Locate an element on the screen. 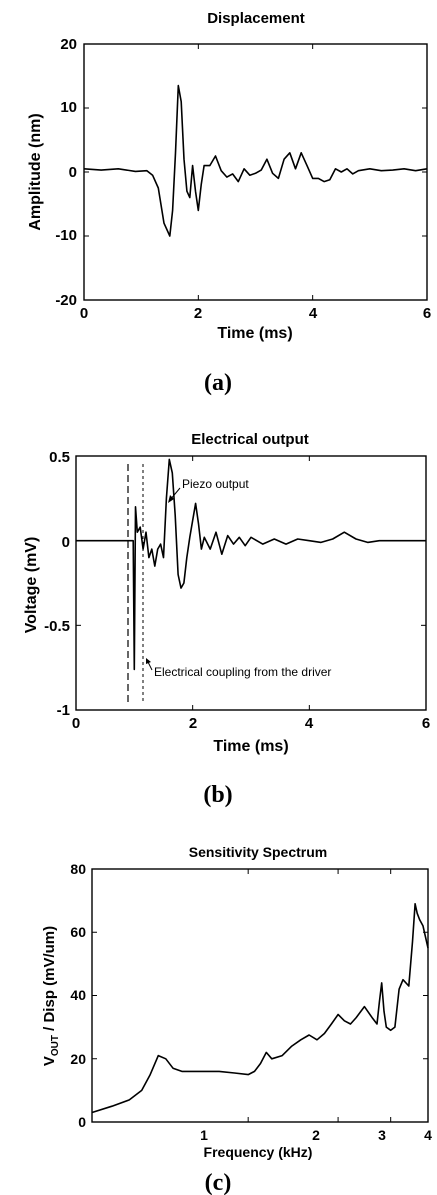 The width and height of the screenshot is (437, 1195). chart-c-ylabel-main: V is located at coordinates (49, 1061).